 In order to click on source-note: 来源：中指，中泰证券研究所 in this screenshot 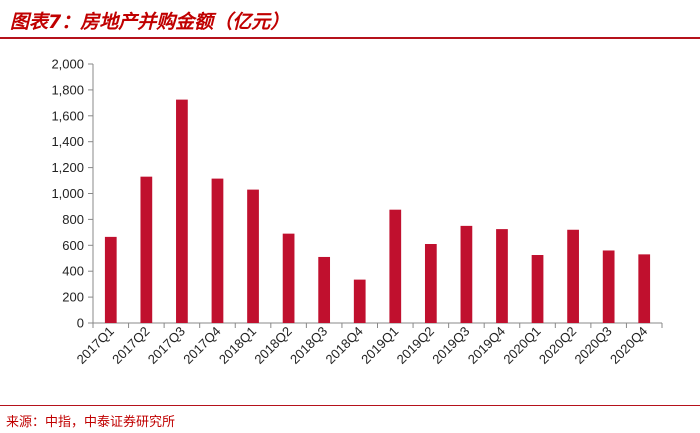, I will do `click(91, 422)`.